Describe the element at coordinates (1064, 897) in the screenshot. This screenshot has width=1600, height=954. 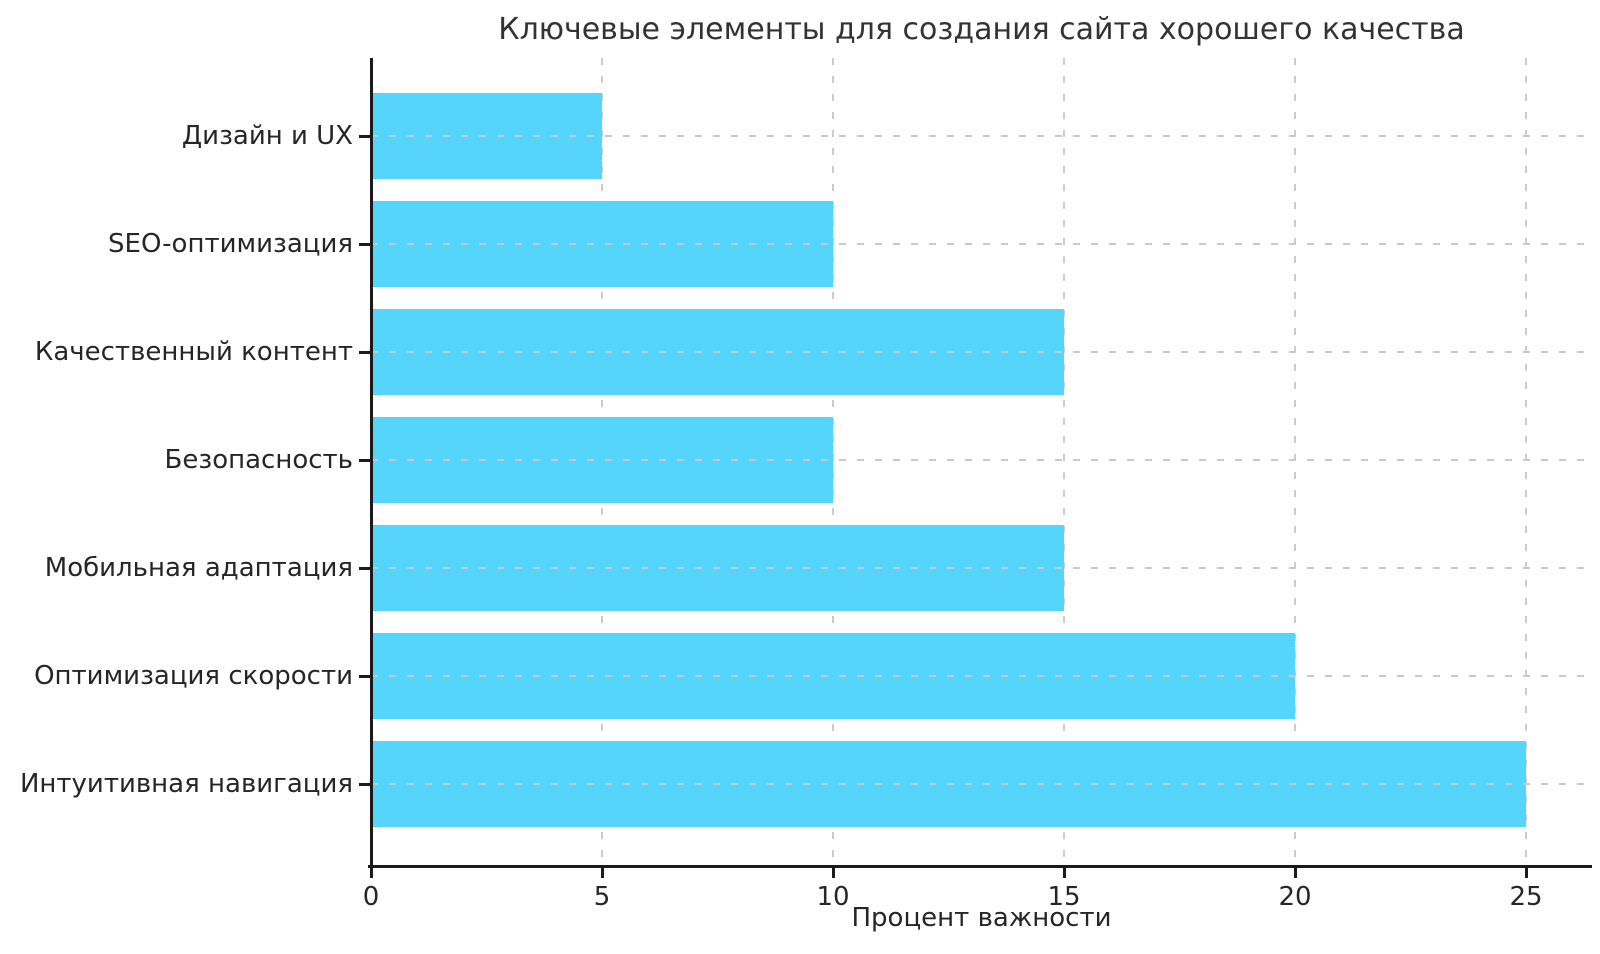
I see `x-tick-label: 15` at that location.